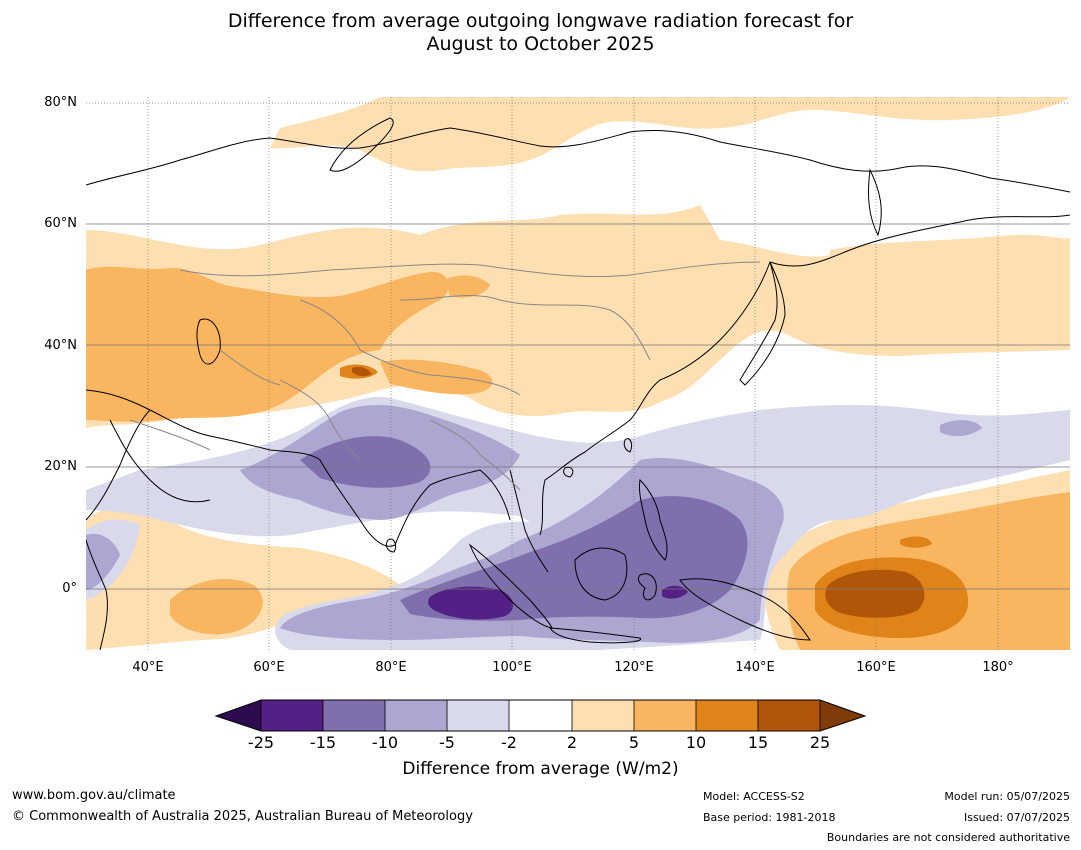  I want to click on positive-region-central-asia, so click(267, 344).